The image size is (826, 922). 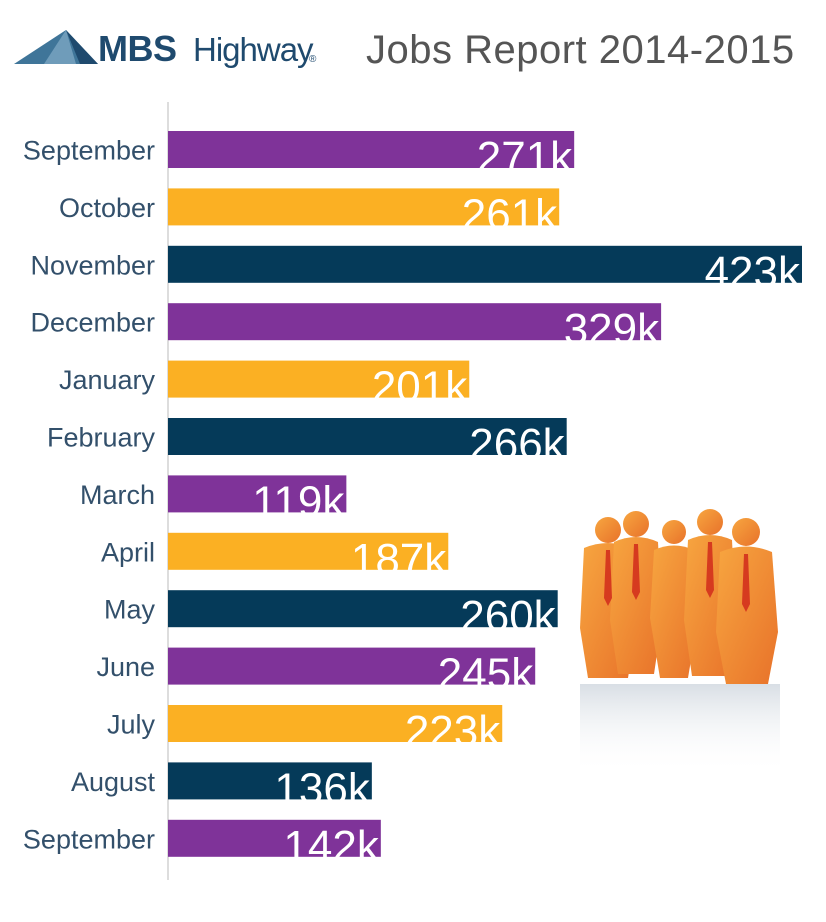 What do you see at coordinates (510, 214) in the screenshot?
I see `value-label-2: 261k` at bounding box center [510, 214].